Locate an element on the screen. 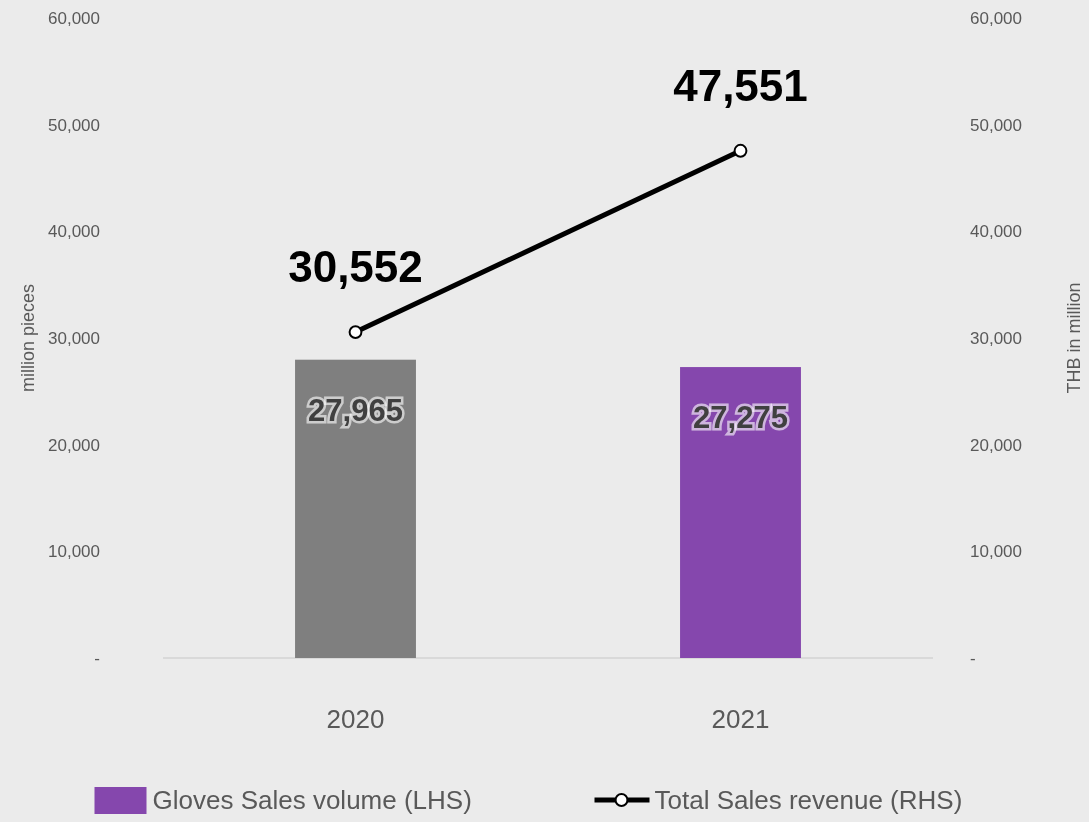 Image resolution: width=1089 pixels, height=822 pixels. data-label: 30,552 is located at coordinates (355, 267).